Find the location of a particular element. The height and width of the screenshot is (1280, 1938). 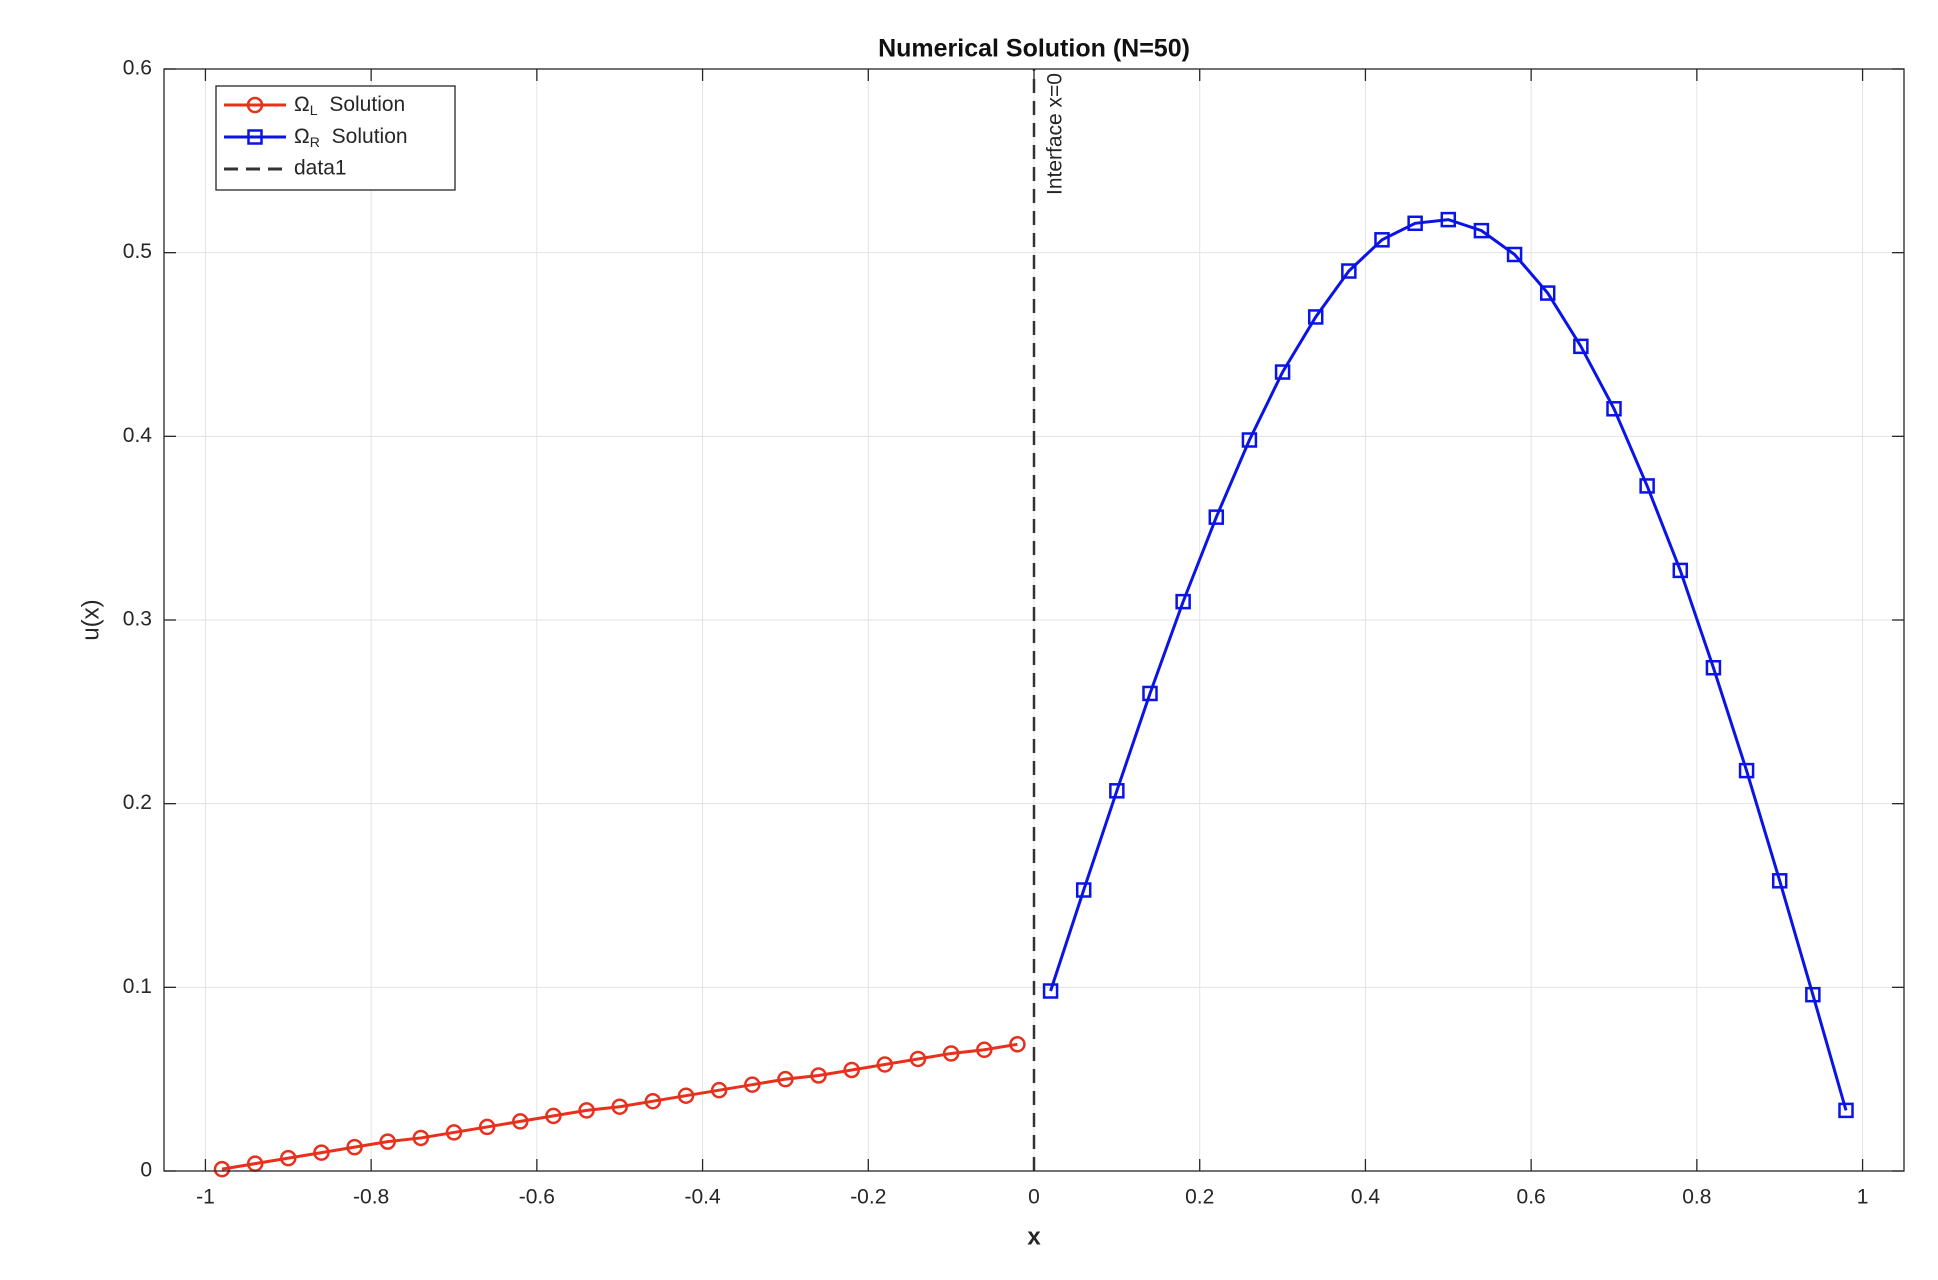

y-tick-label: 0.3 is located at coordinates (137, 619).